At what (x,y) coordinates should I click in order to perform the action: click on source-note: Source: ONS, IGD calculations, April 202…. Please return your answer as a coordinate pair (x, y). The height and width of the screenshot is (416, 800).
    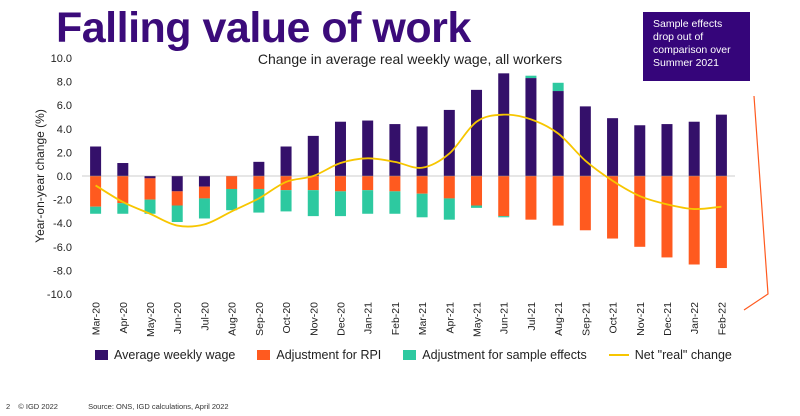
    Looking at the image, I should click on (158, 406).